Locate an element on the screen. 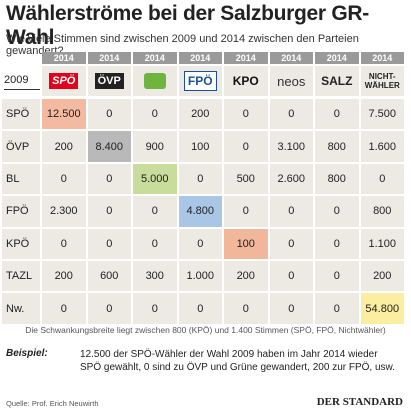  party-logo: ÖVP is located at coordinates (109, 81).